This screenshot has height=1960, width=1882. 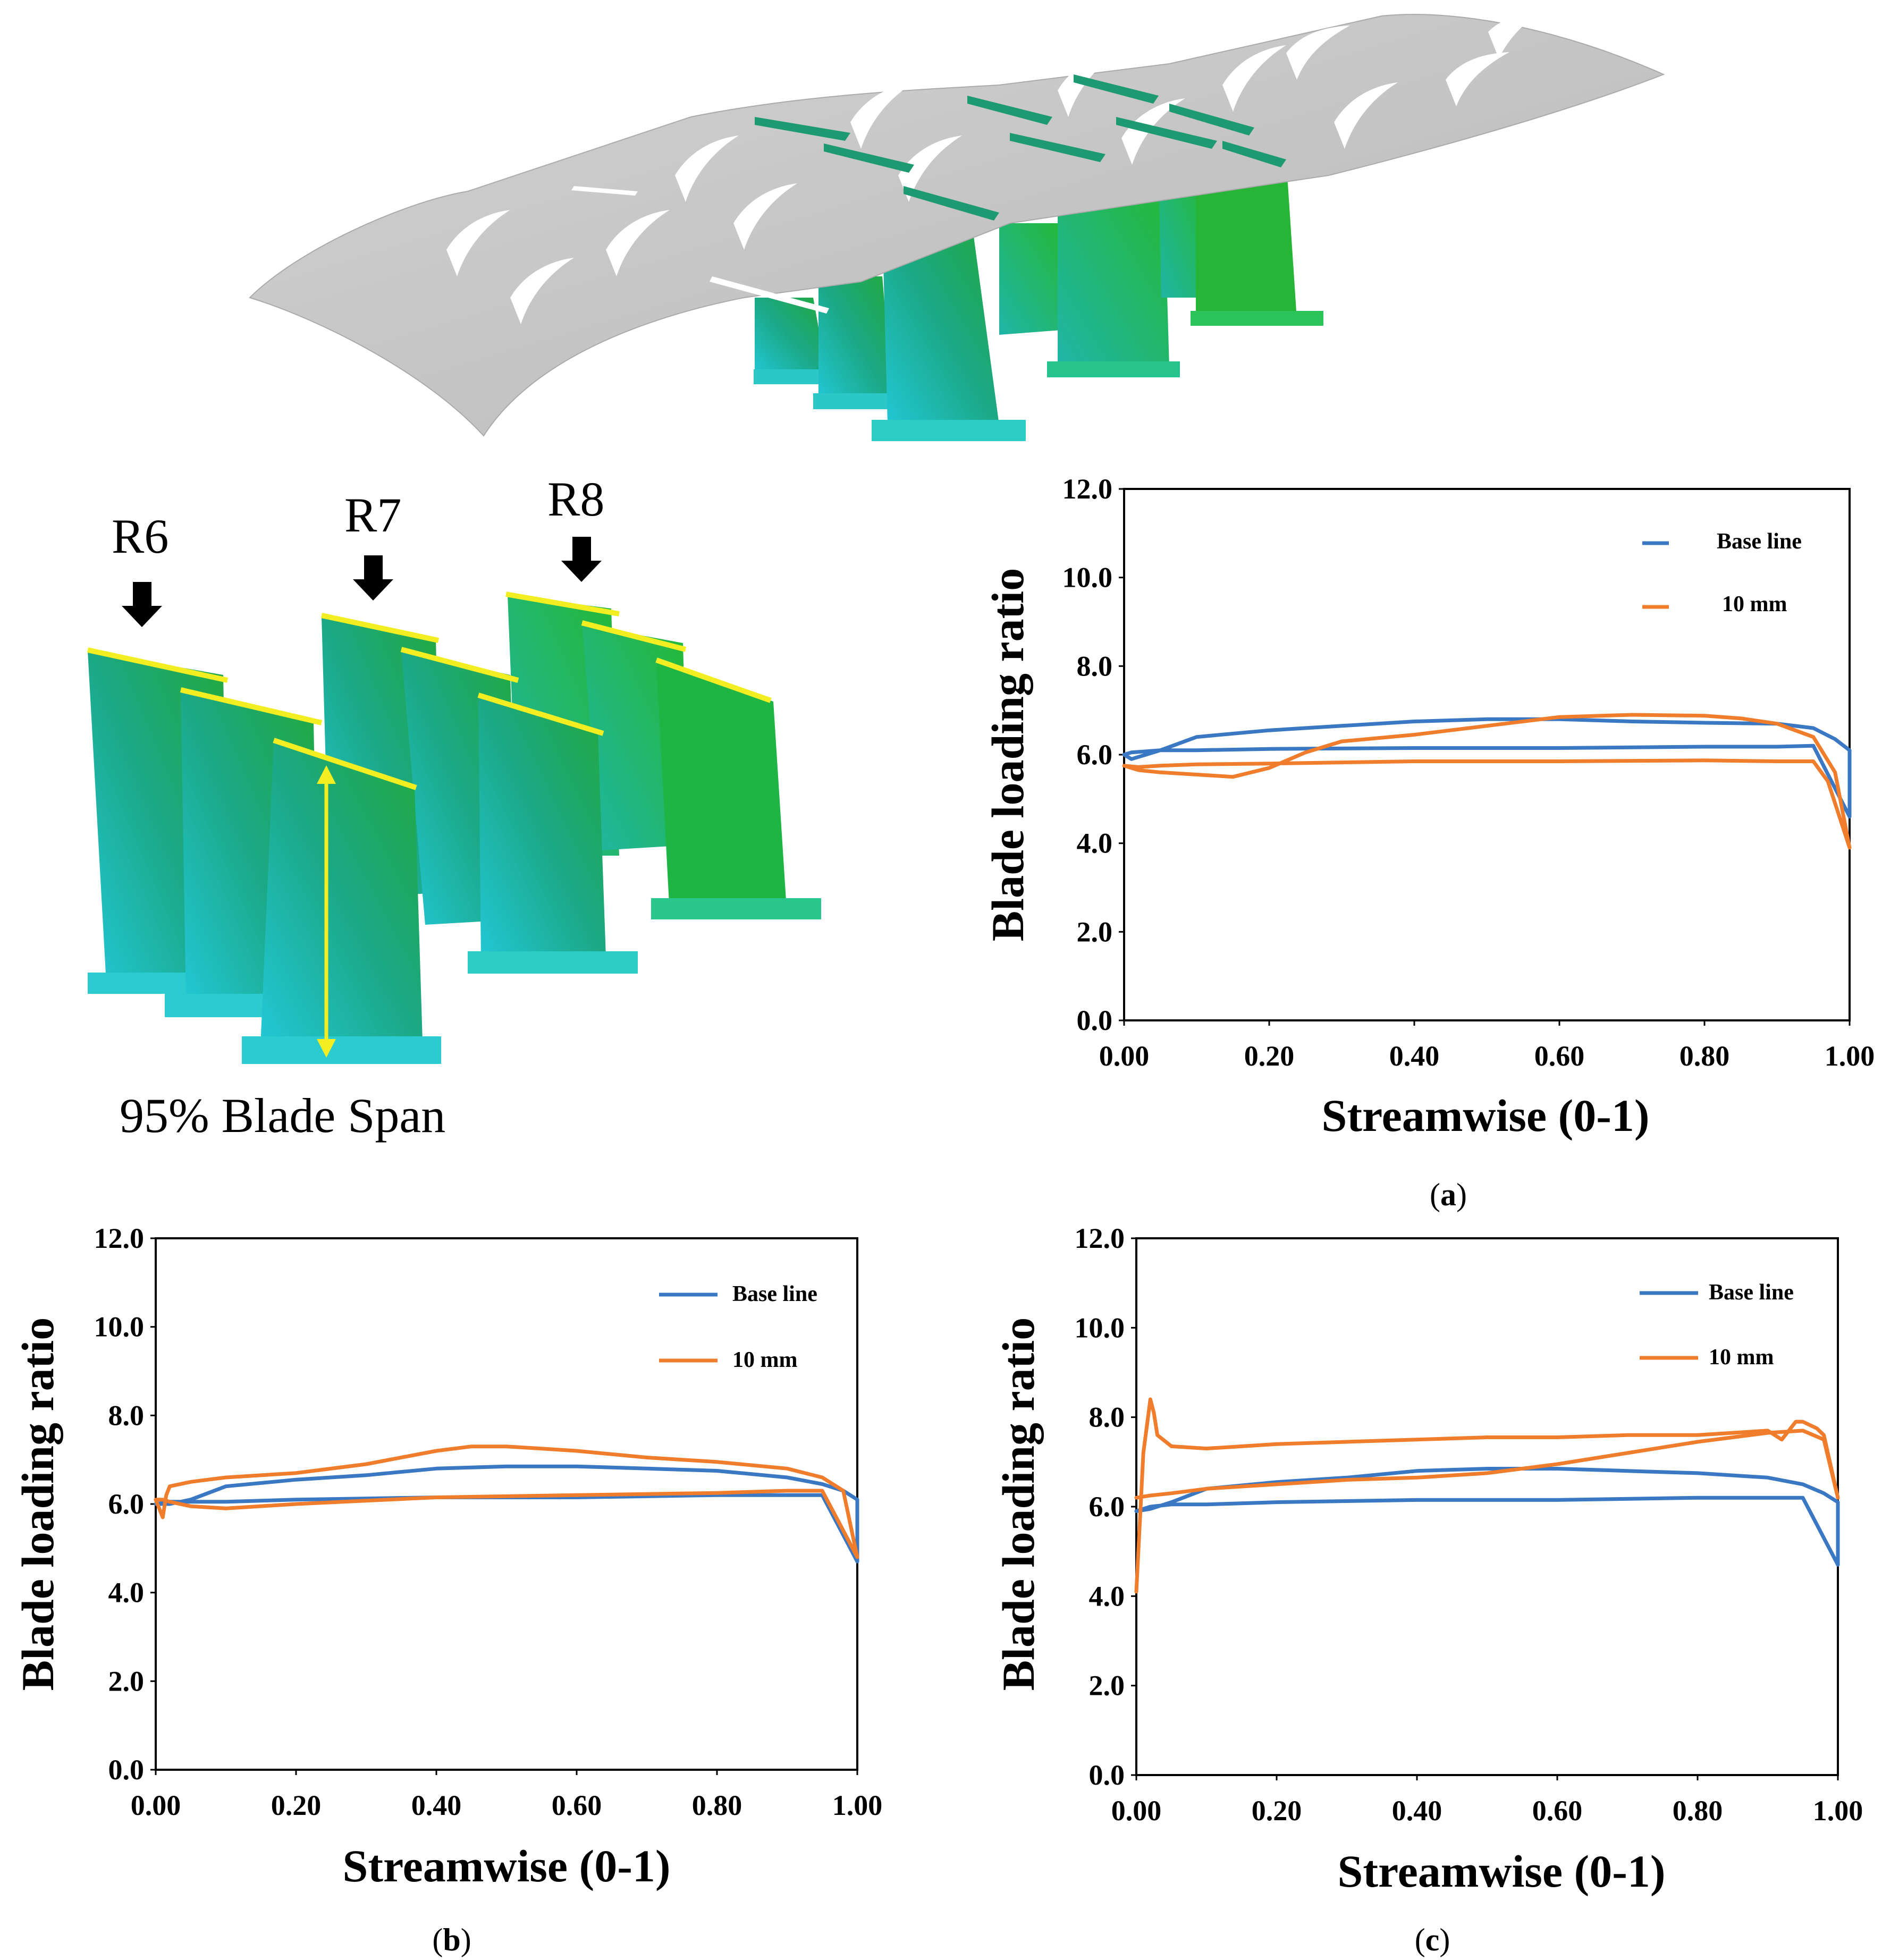 I want to click on span-label: 95% Blade Span, so click(x=282, y=1115).